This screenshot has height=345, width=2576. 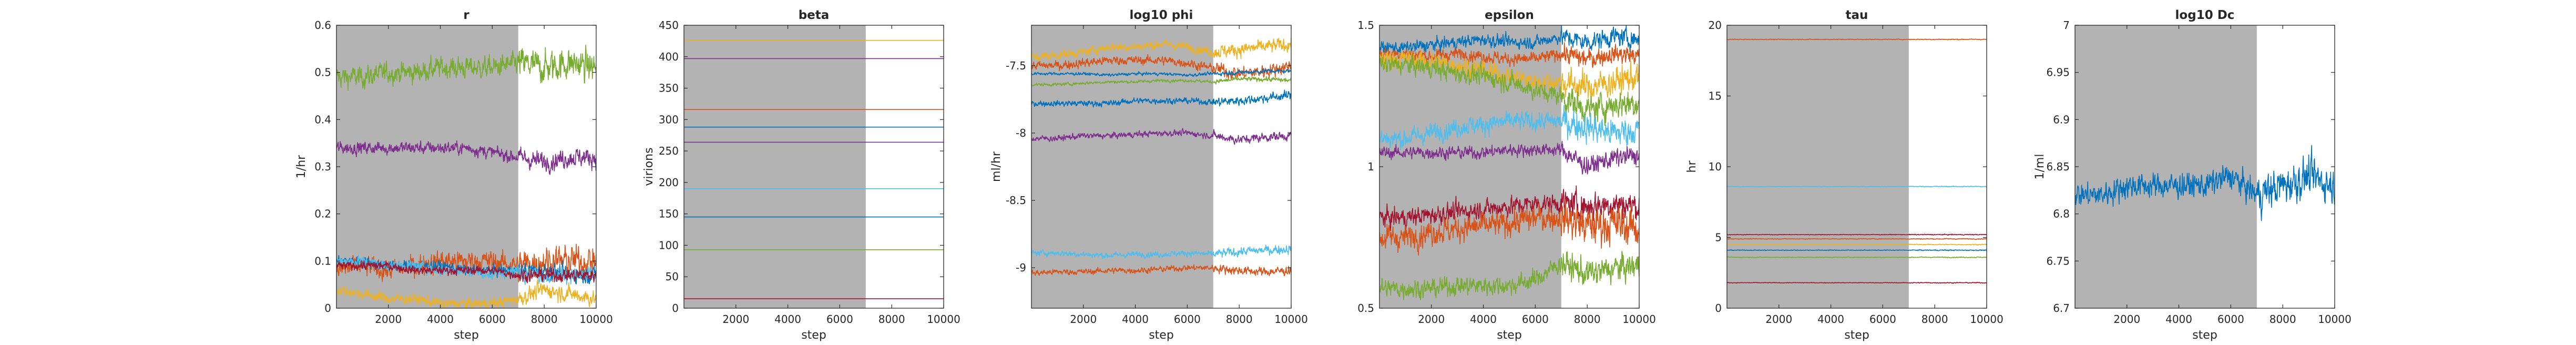 I want to click on chart-panel-5: 2000 4000 6000 8000 10000 0 5 10 15 20 tau step hr, so click(x=1844, y=175).